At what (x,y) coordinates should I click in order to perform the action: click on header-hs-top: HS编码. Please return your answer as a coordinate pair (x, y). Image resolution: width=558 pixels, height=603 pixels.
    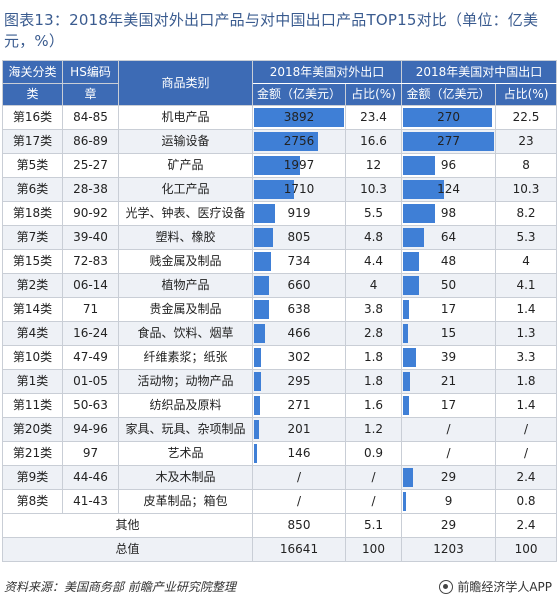
    Looking at the image, I should click on (90, 72).